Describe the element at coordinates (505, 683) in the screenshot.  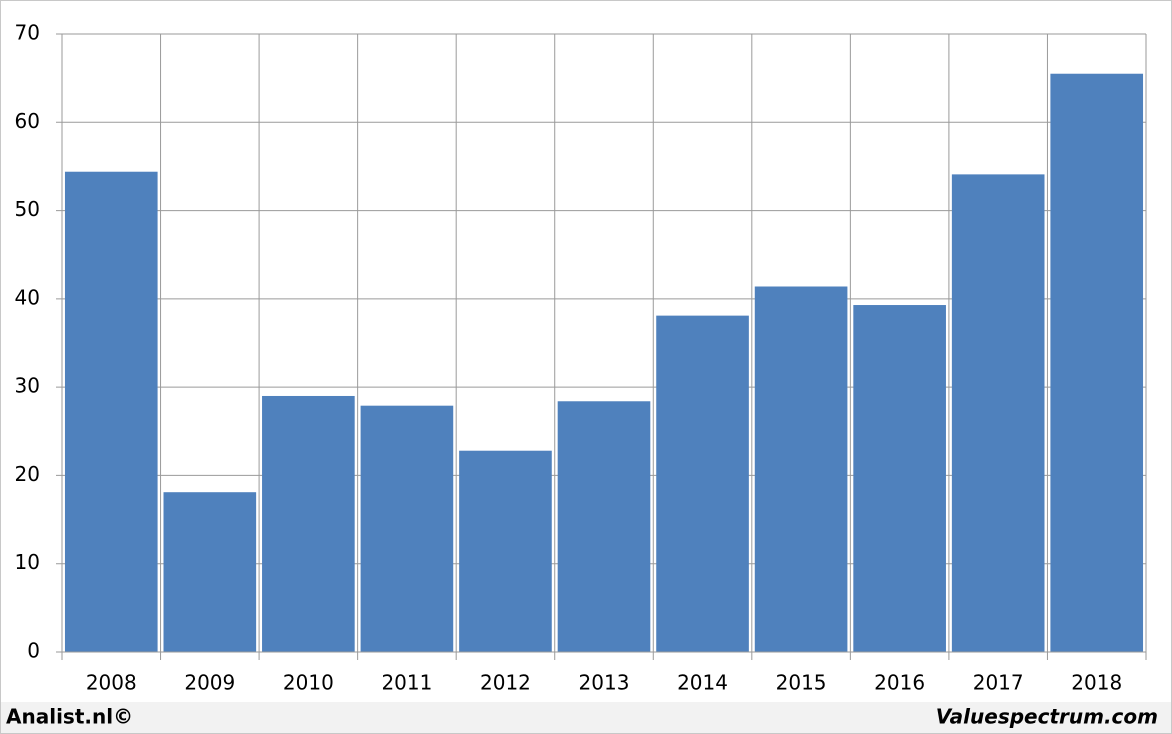
I see `x-tick-label: 2012` at that location.